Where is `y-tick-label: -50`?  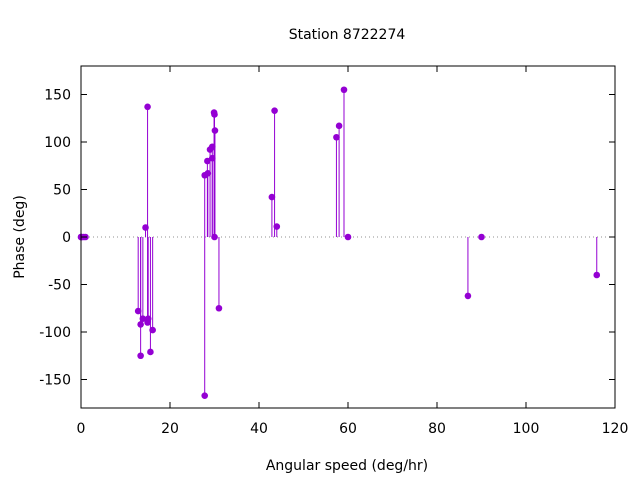
y-tick-label: -50 is located at coordinates (59, 286).